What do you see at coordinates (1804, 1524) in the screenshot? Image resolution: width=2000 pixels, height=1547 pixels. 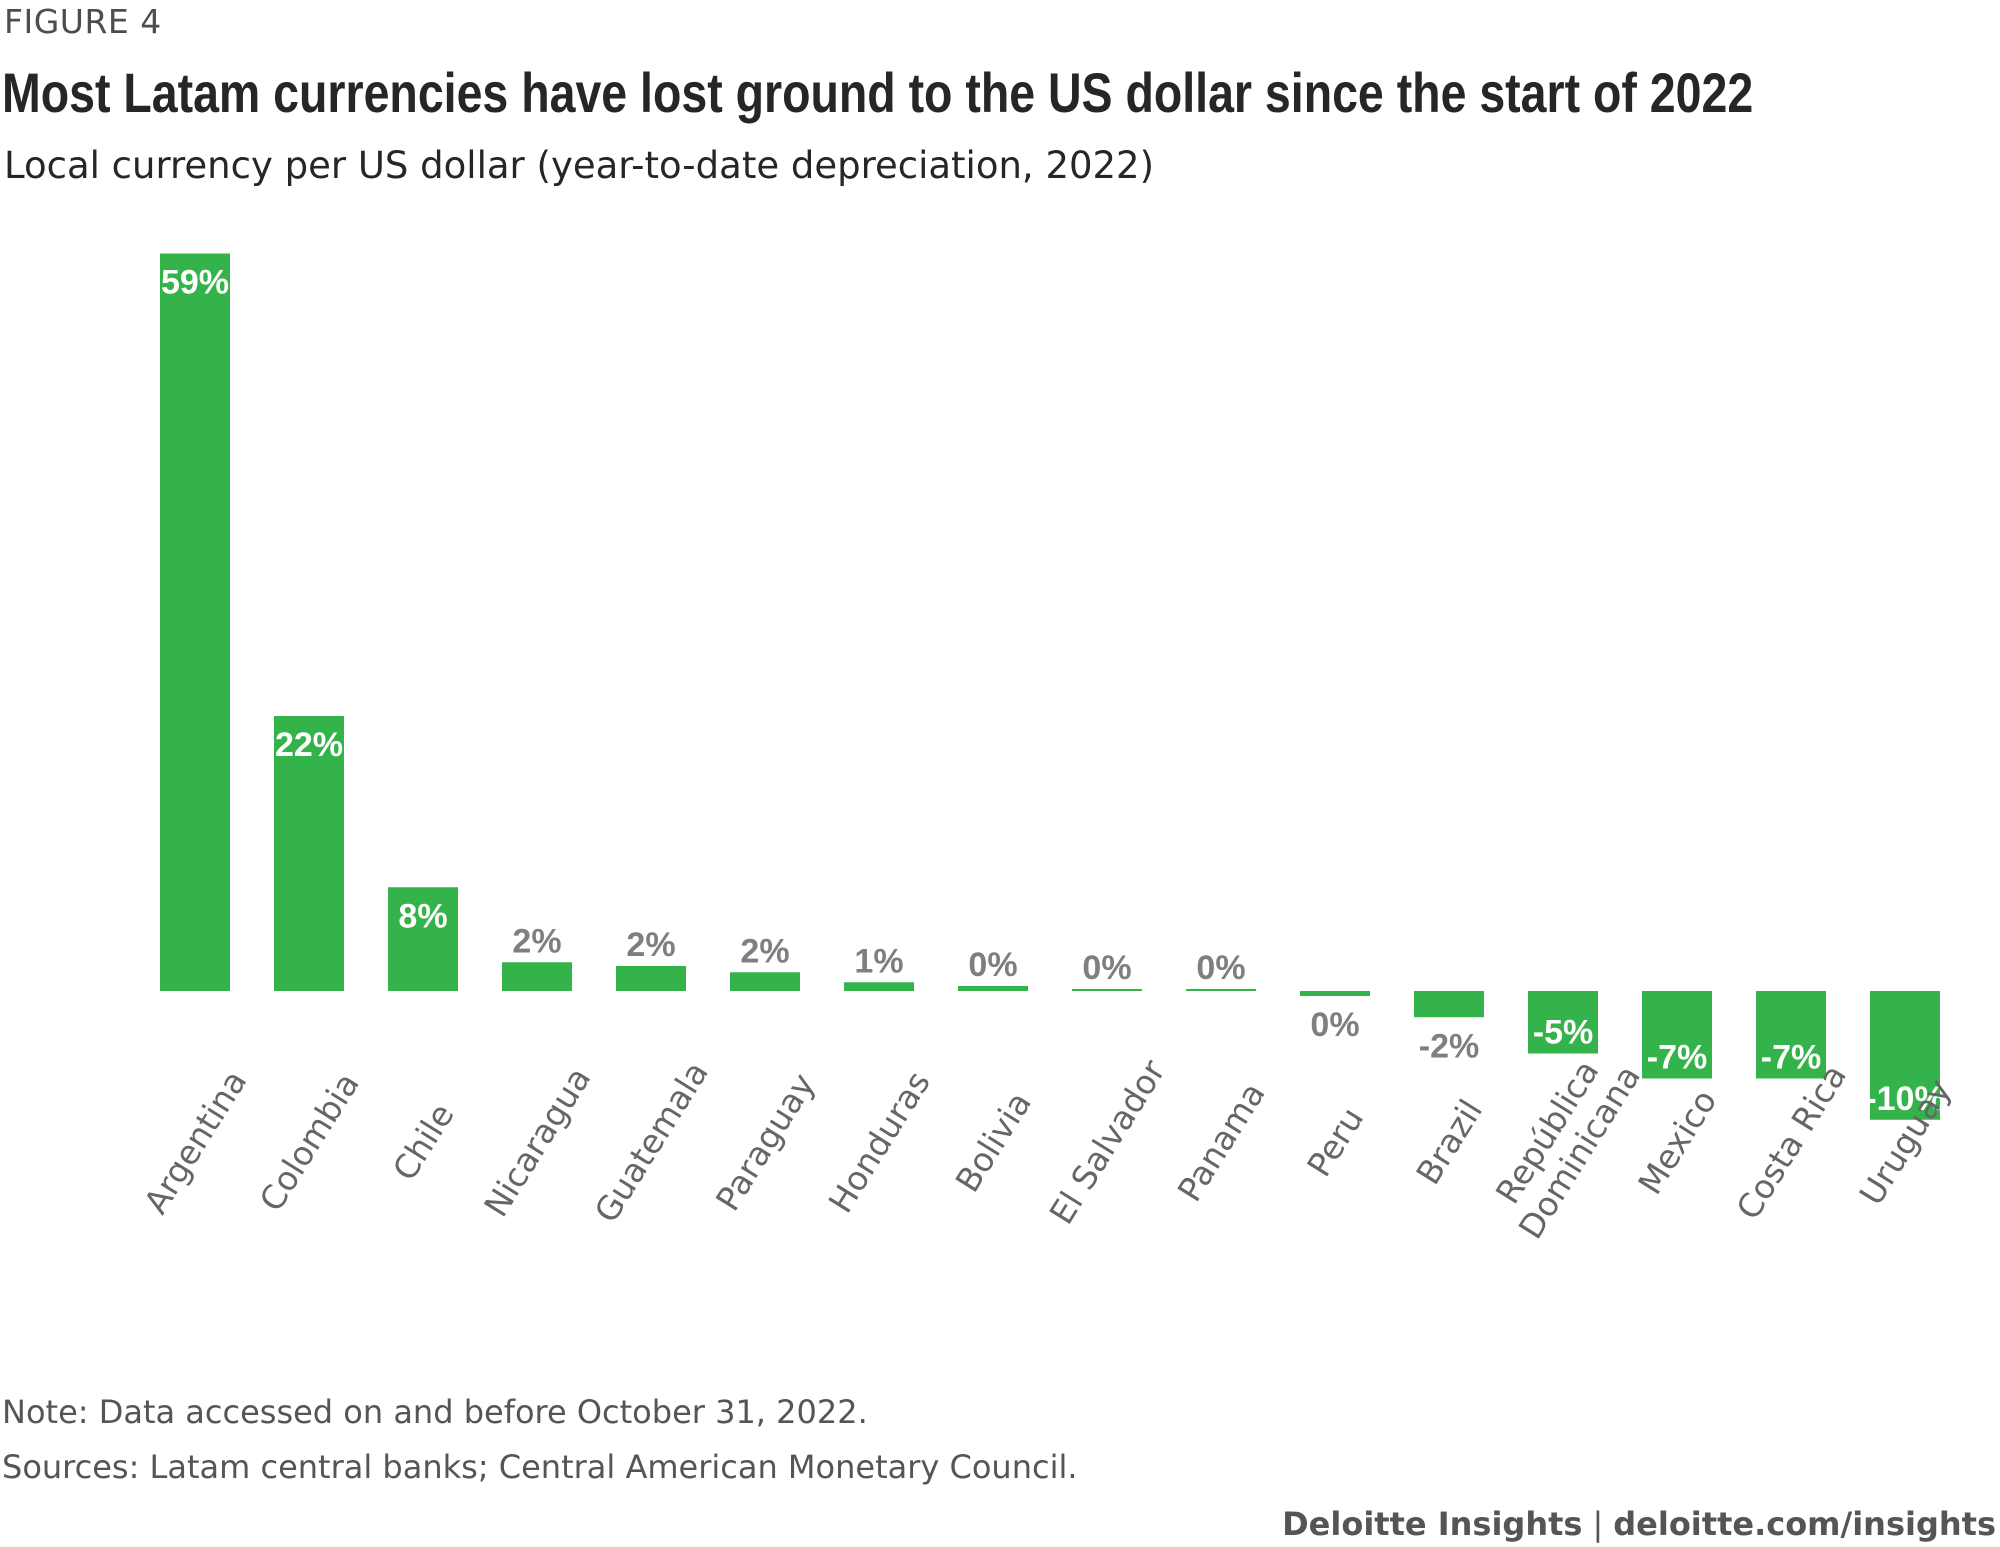 I see `brand-url: deloitte.com/insights` at bounding box center [1804, 1524].